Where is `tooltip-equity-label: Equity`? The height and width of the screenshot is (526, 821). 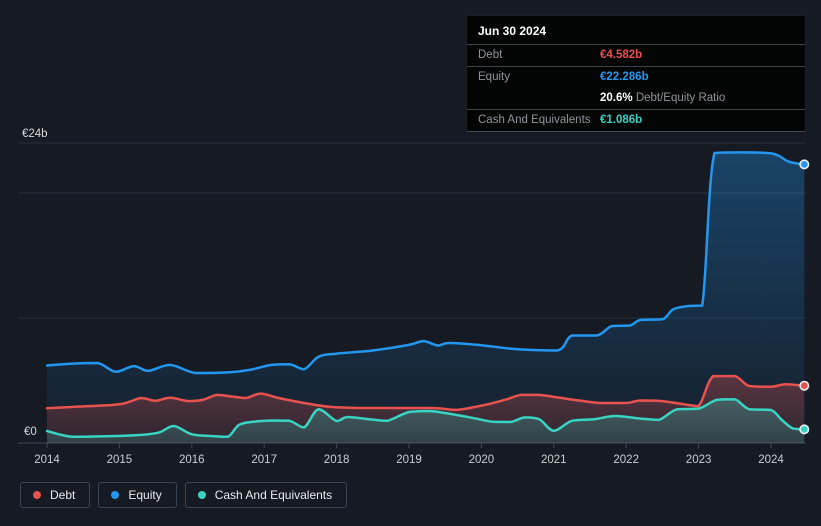
tooltip-equity-label: Equity is located at coordinates (494, 77).